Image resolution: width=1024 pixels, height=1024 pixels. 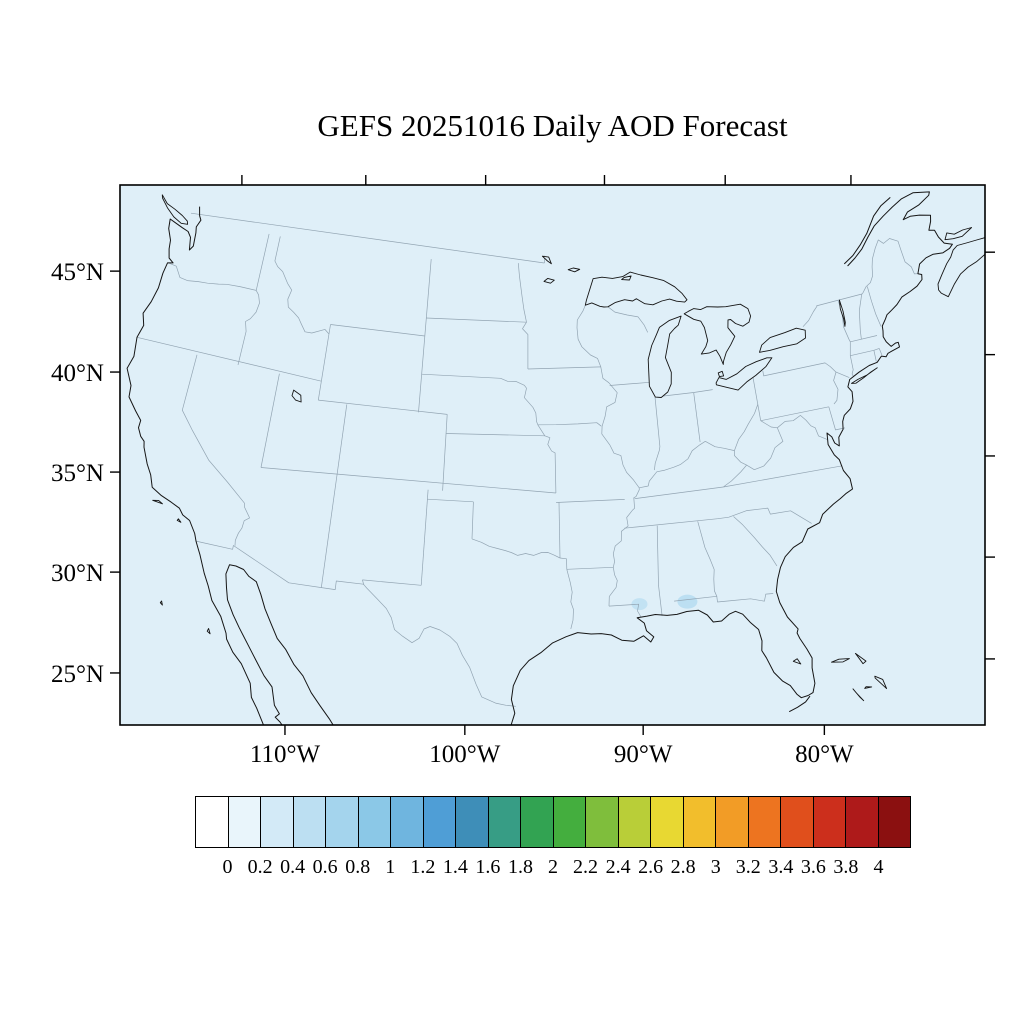 I want to click on colorbar-tick-label-1.2: 1.2, so click(x=423, y=867).